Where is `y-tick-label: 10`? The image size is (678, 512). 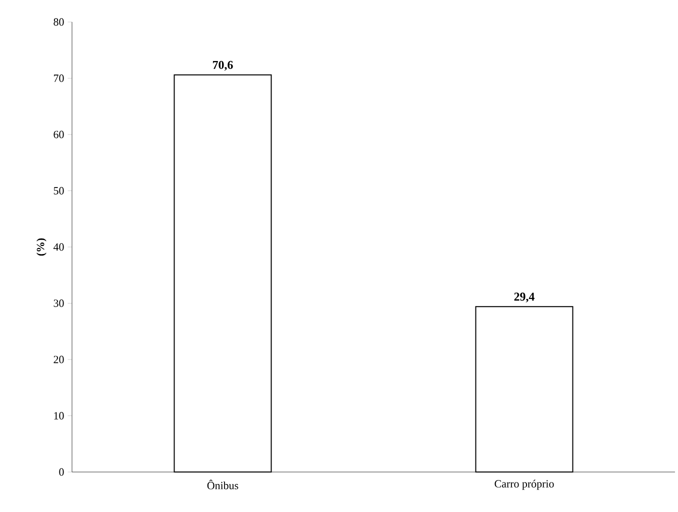
y-tick-label: 10 is located at coordinates (59, 416).